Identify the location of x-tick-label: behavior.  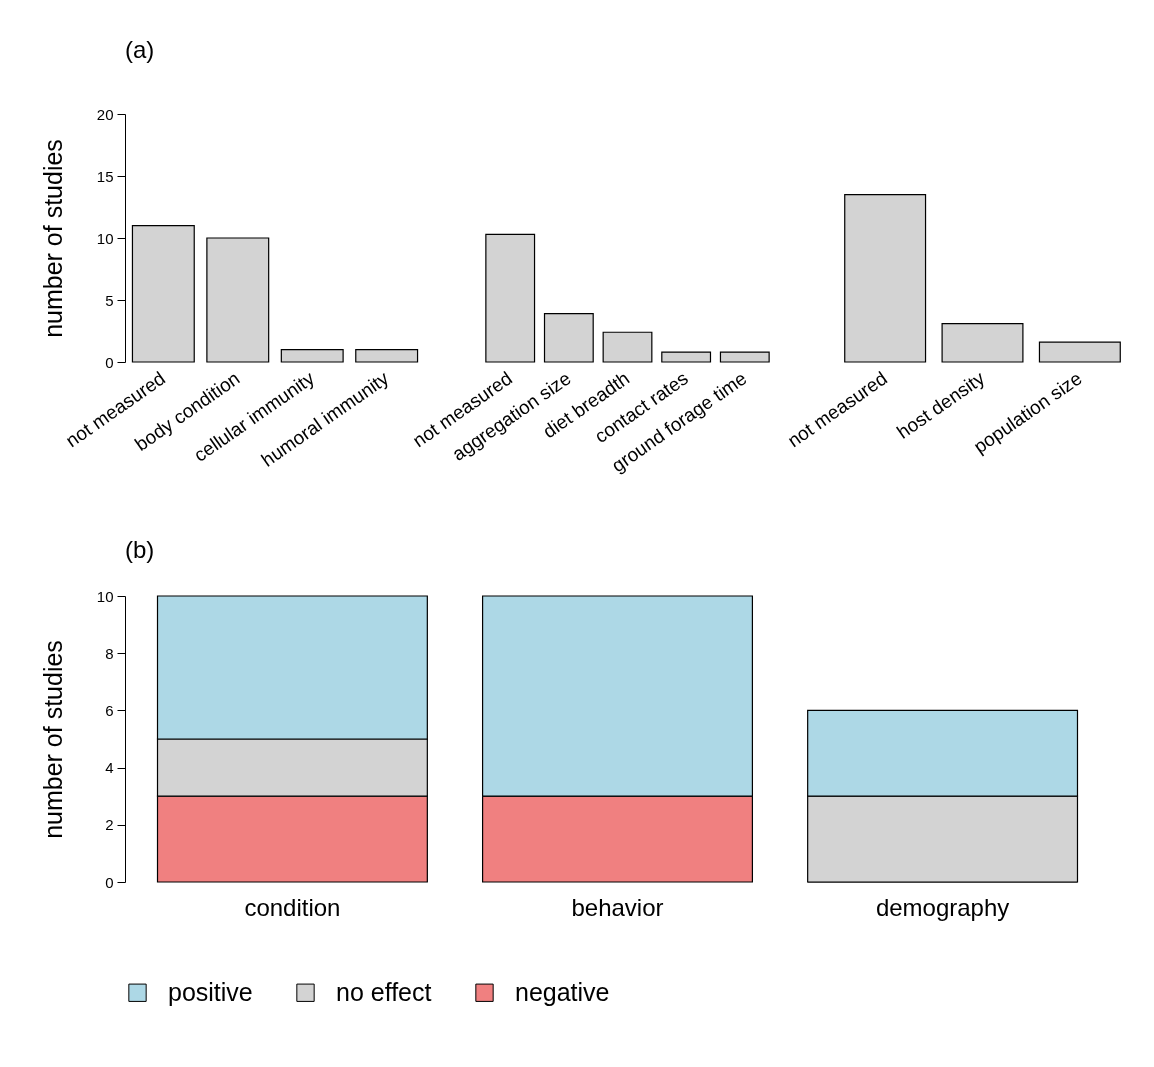
(617, 907).